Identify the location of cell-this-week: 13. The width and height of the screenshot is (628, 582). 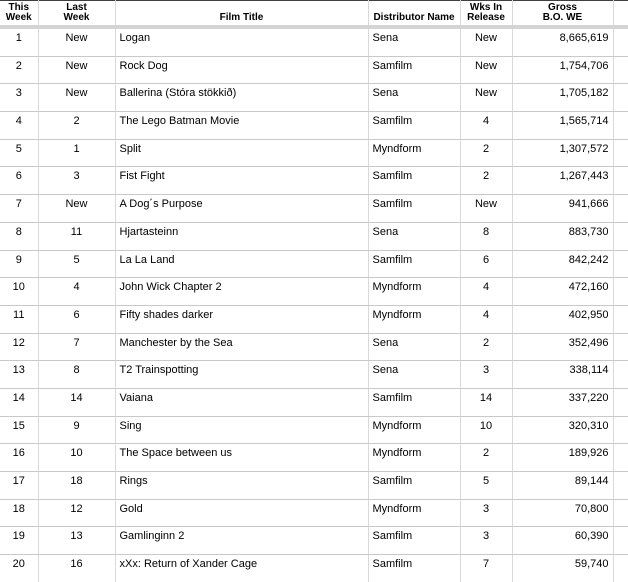
(19, 374).